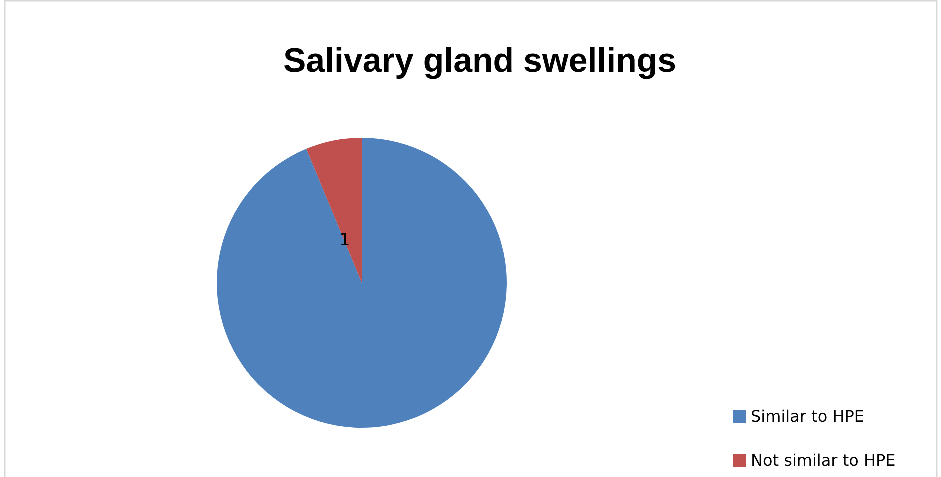  What do you see at coordinates (334, 210) in the screenshot?
I see `pie-slice` at bounding box center [334, 210].